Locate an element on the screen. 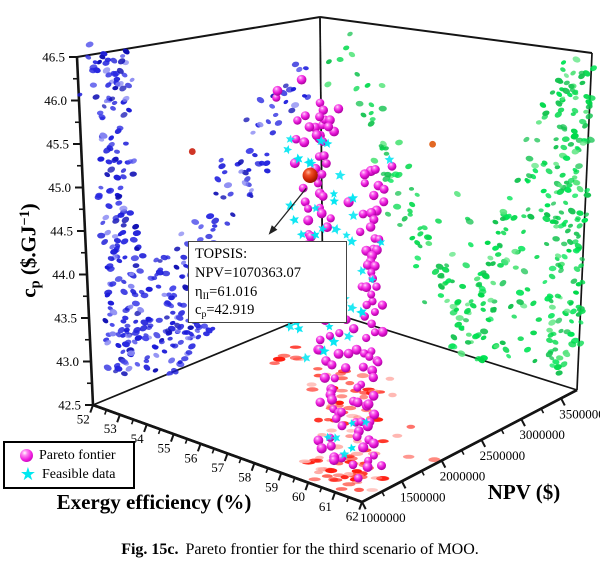 The image size is (600, 570). y-axis-title: NPV ($) is located at coordinates (524, 492).